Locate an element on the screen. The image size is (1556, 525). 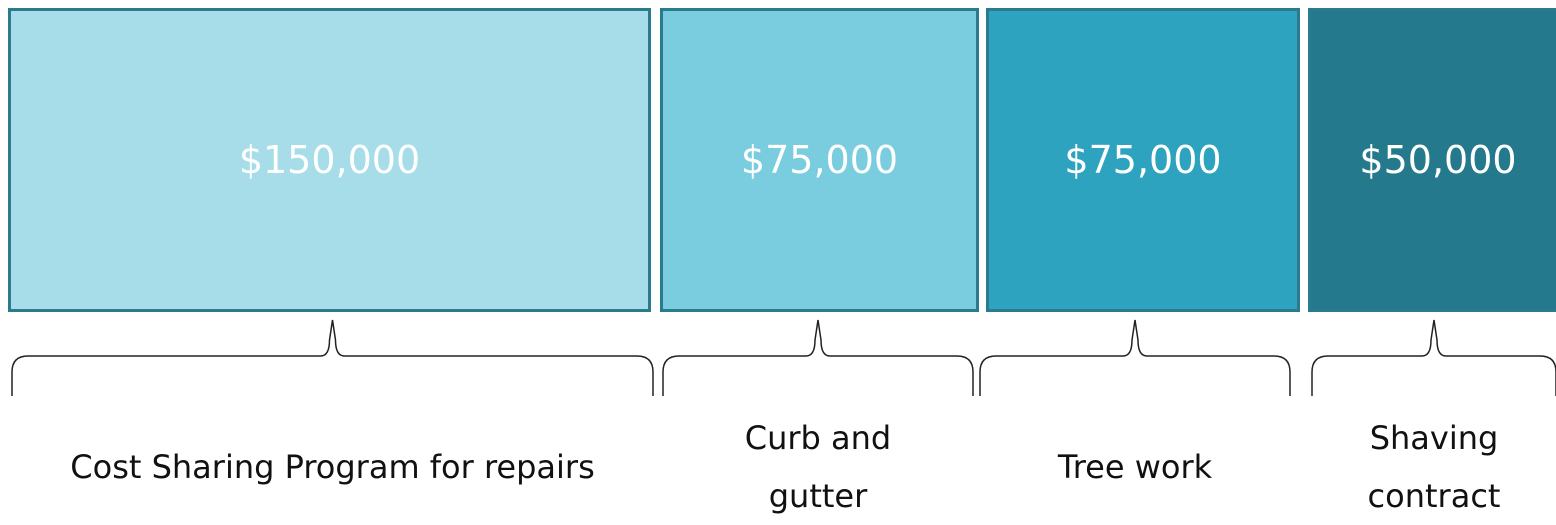
item-label: Cost Sharing Program for repairs is located at coordinates (332, 466).